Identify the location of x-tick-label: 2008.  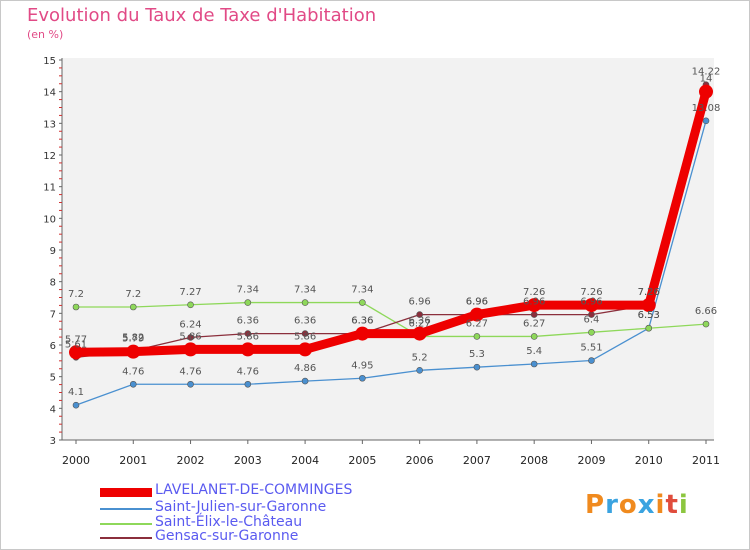
(534, 460).